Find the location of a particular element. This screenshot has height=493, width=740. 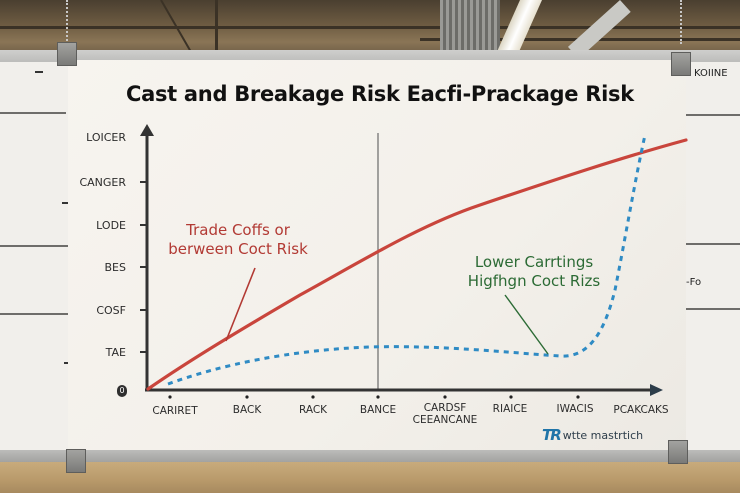

y-tick-label: COSF is located at coordinates (111, 310).